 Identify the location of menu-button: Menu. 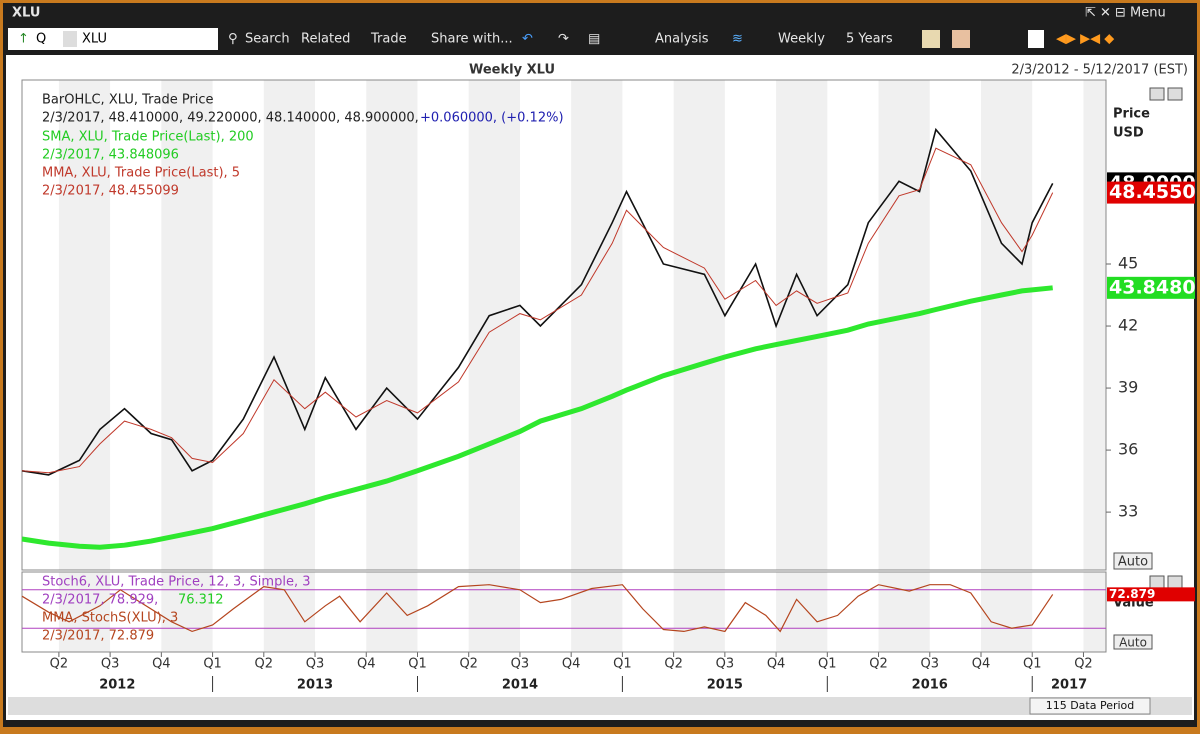
(1148, 13).